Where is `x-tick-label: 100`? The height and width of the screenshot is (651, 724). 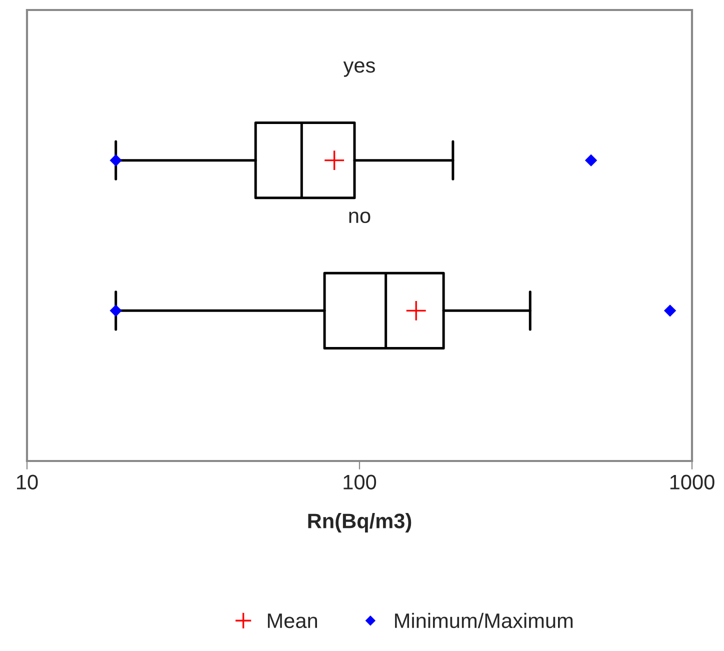 x-tick-label: 100 is located at coordinates (360, 482).